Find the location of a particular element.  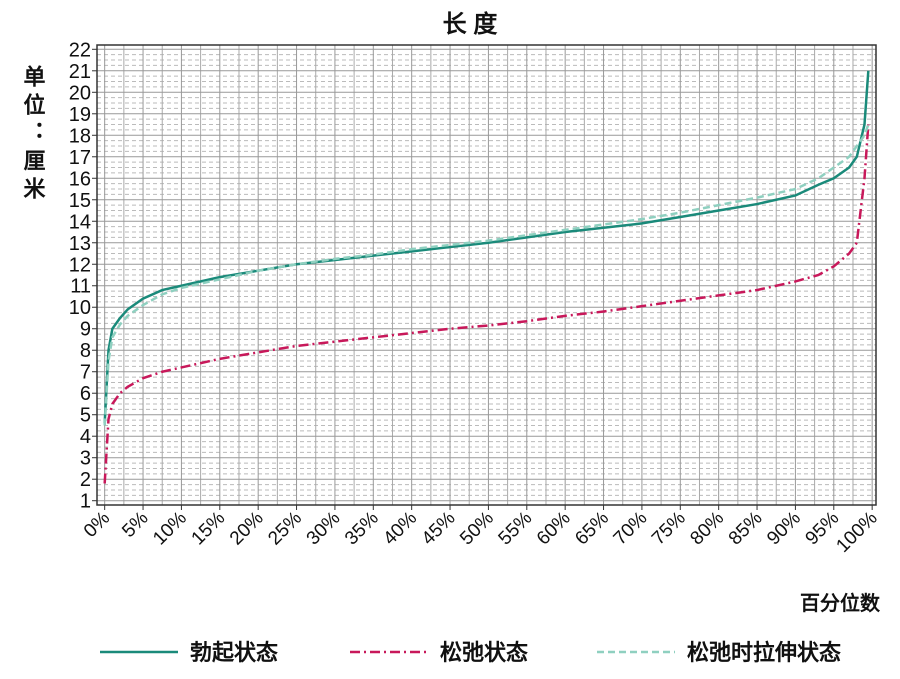

x-tick-label: 55% is located at coordinates (516, 529).